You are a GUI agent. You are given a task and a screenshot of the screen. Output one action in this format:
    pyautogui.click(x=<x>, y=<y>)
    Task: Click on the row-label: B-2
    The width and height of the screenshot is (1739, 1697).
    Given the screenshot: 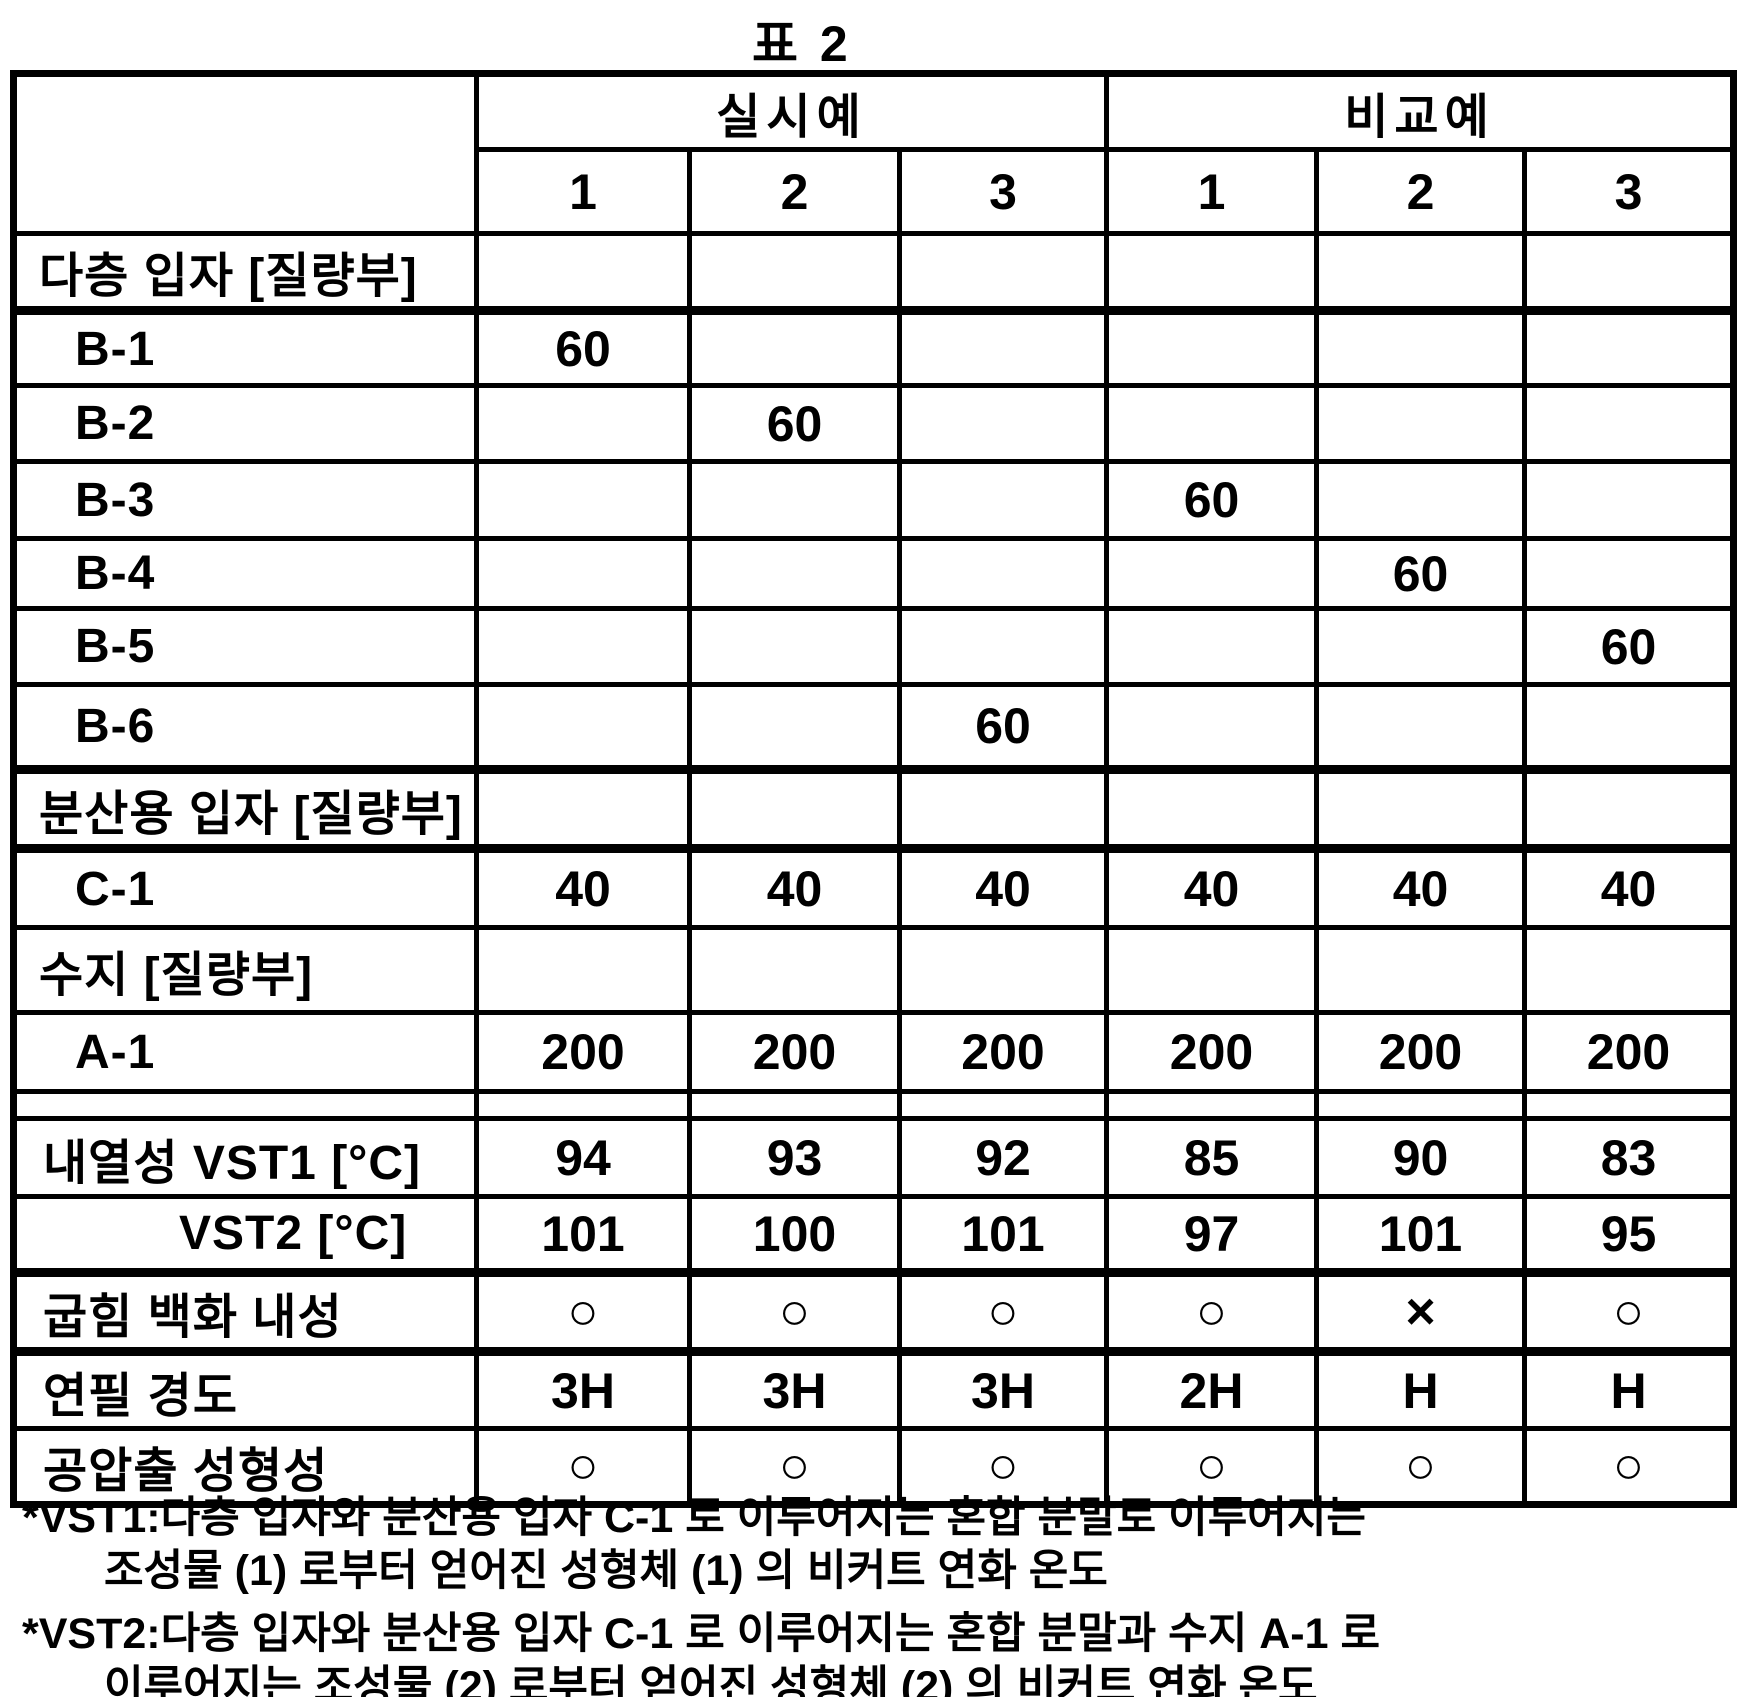 What is the action you would take?
    pyautogui.click(x=245, y=423)
    